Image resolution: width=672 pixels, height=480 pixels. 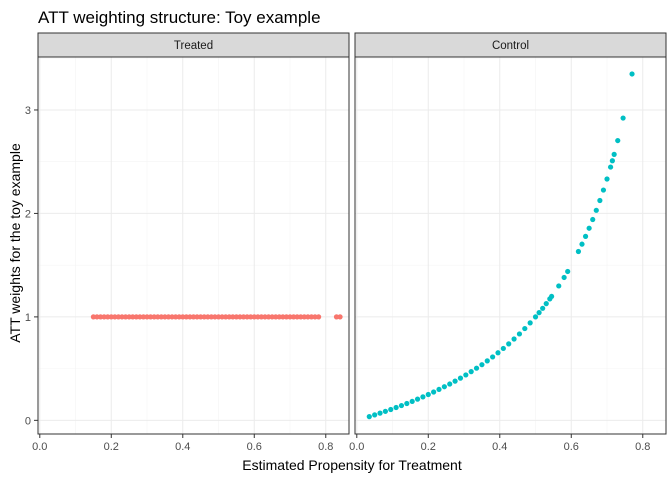 I want to click on x-tick-label: 0.0, so click(x=39, y=447).